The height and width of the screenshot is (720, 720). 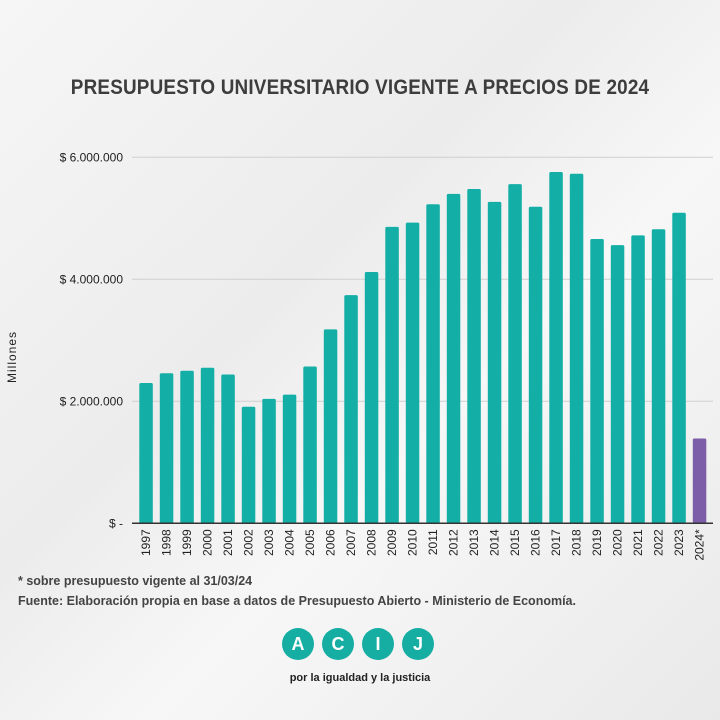 I want to click on x-tick-label: 2007, so click(x=351, y=542).